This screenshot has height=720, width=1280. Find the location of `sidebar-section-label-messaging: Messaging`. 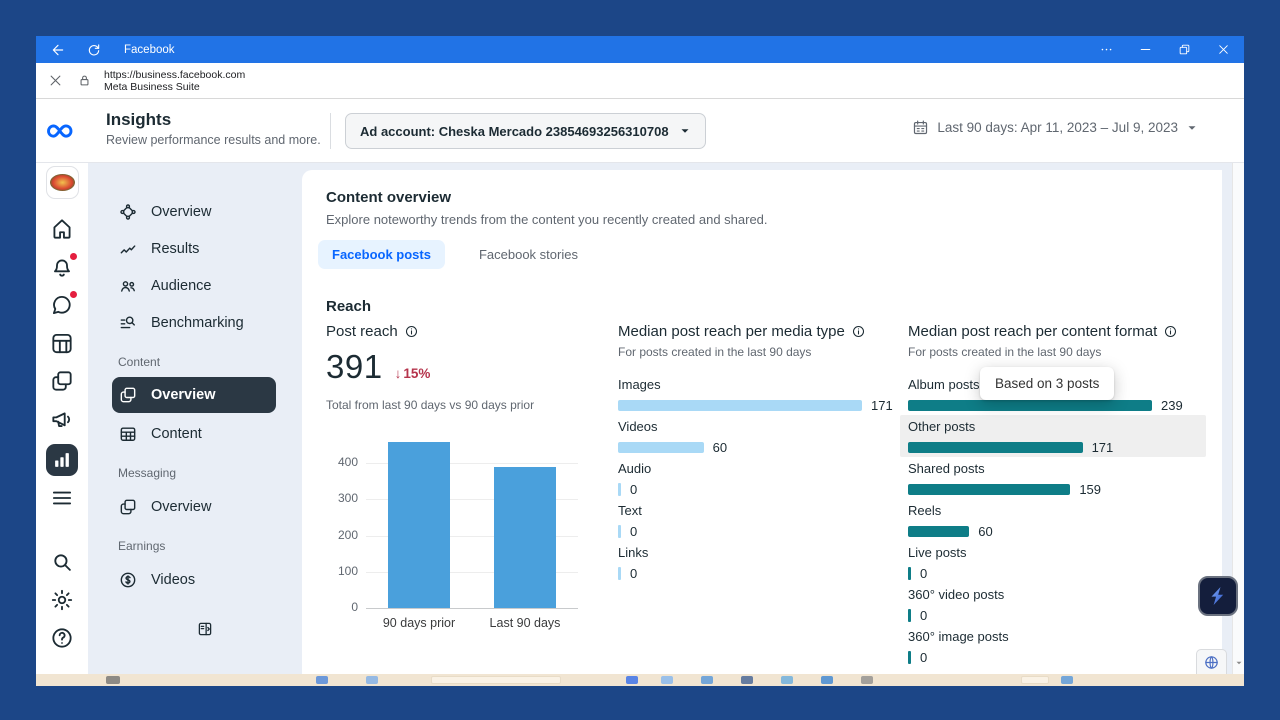

sidebar-section-label-messaging: Messaging is located at coordinates (147, 473).